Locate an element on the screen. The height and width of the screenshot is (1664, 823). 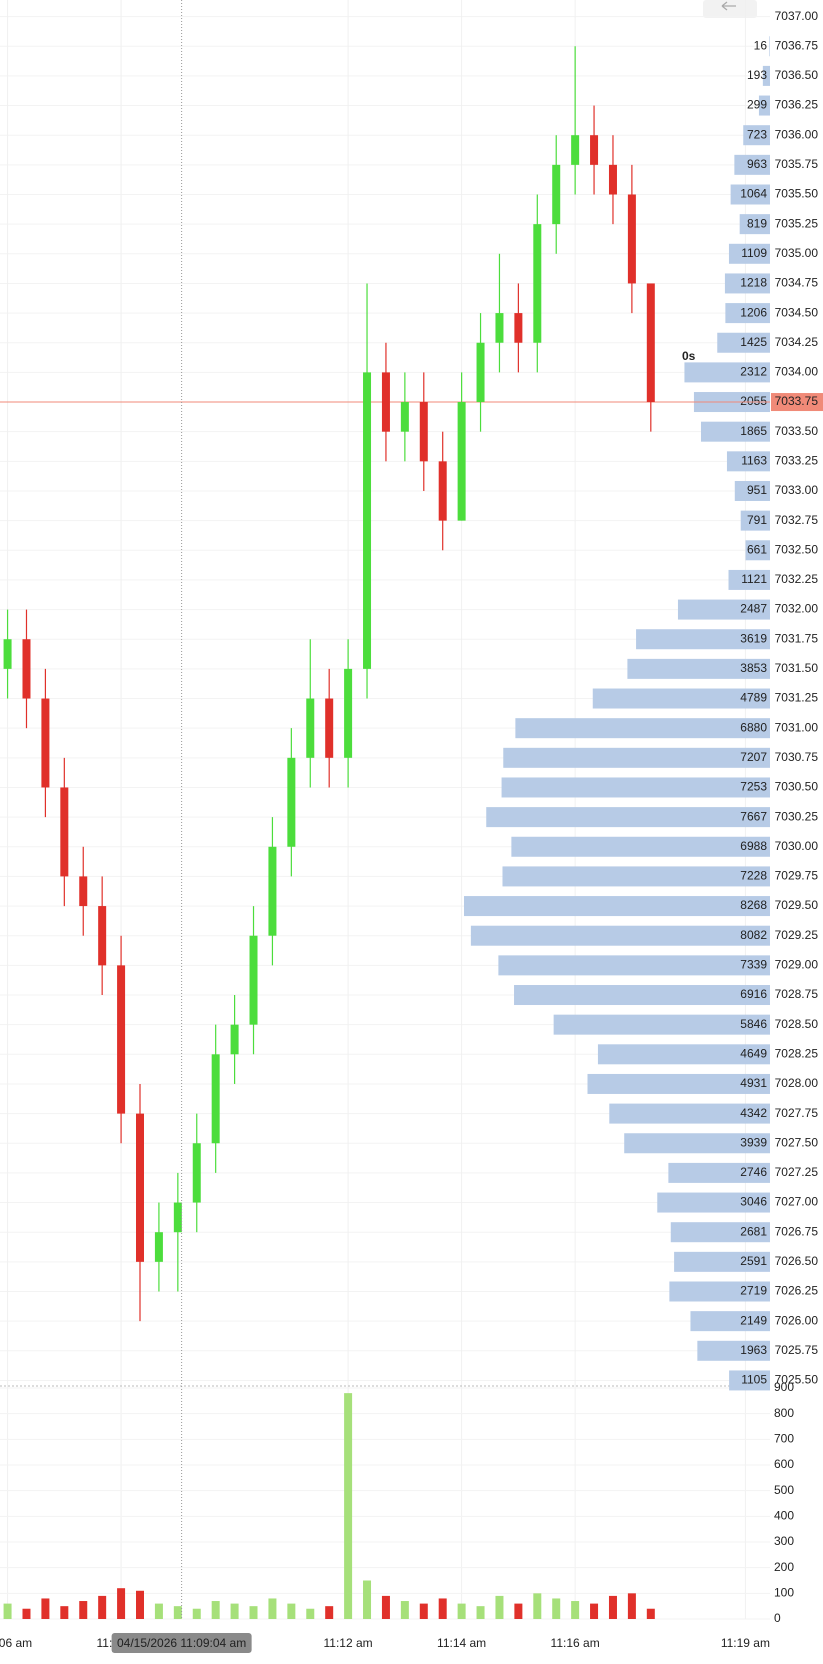
volume-tick-label: 400 is located at coordinates (784, 1516).